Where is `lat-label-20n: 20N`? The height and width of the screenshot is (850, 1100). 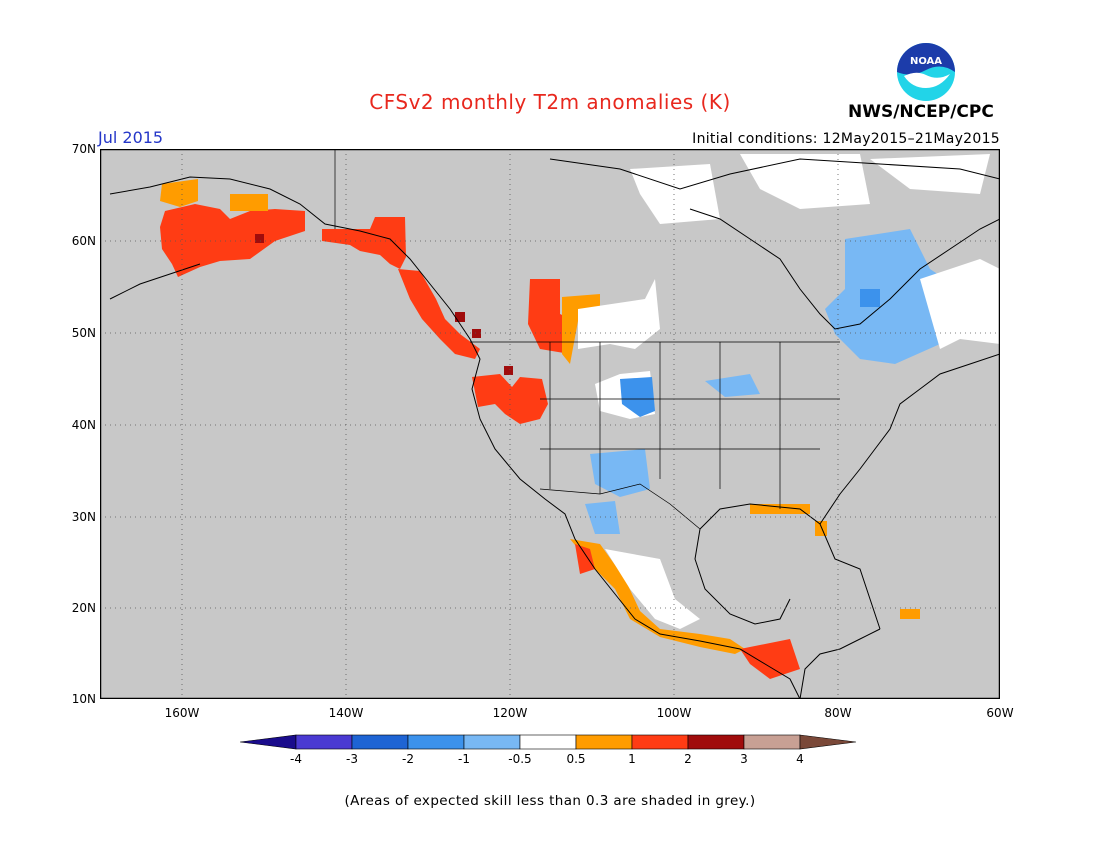
lat-label-20n: 20N is located at coordinates (83, 608).